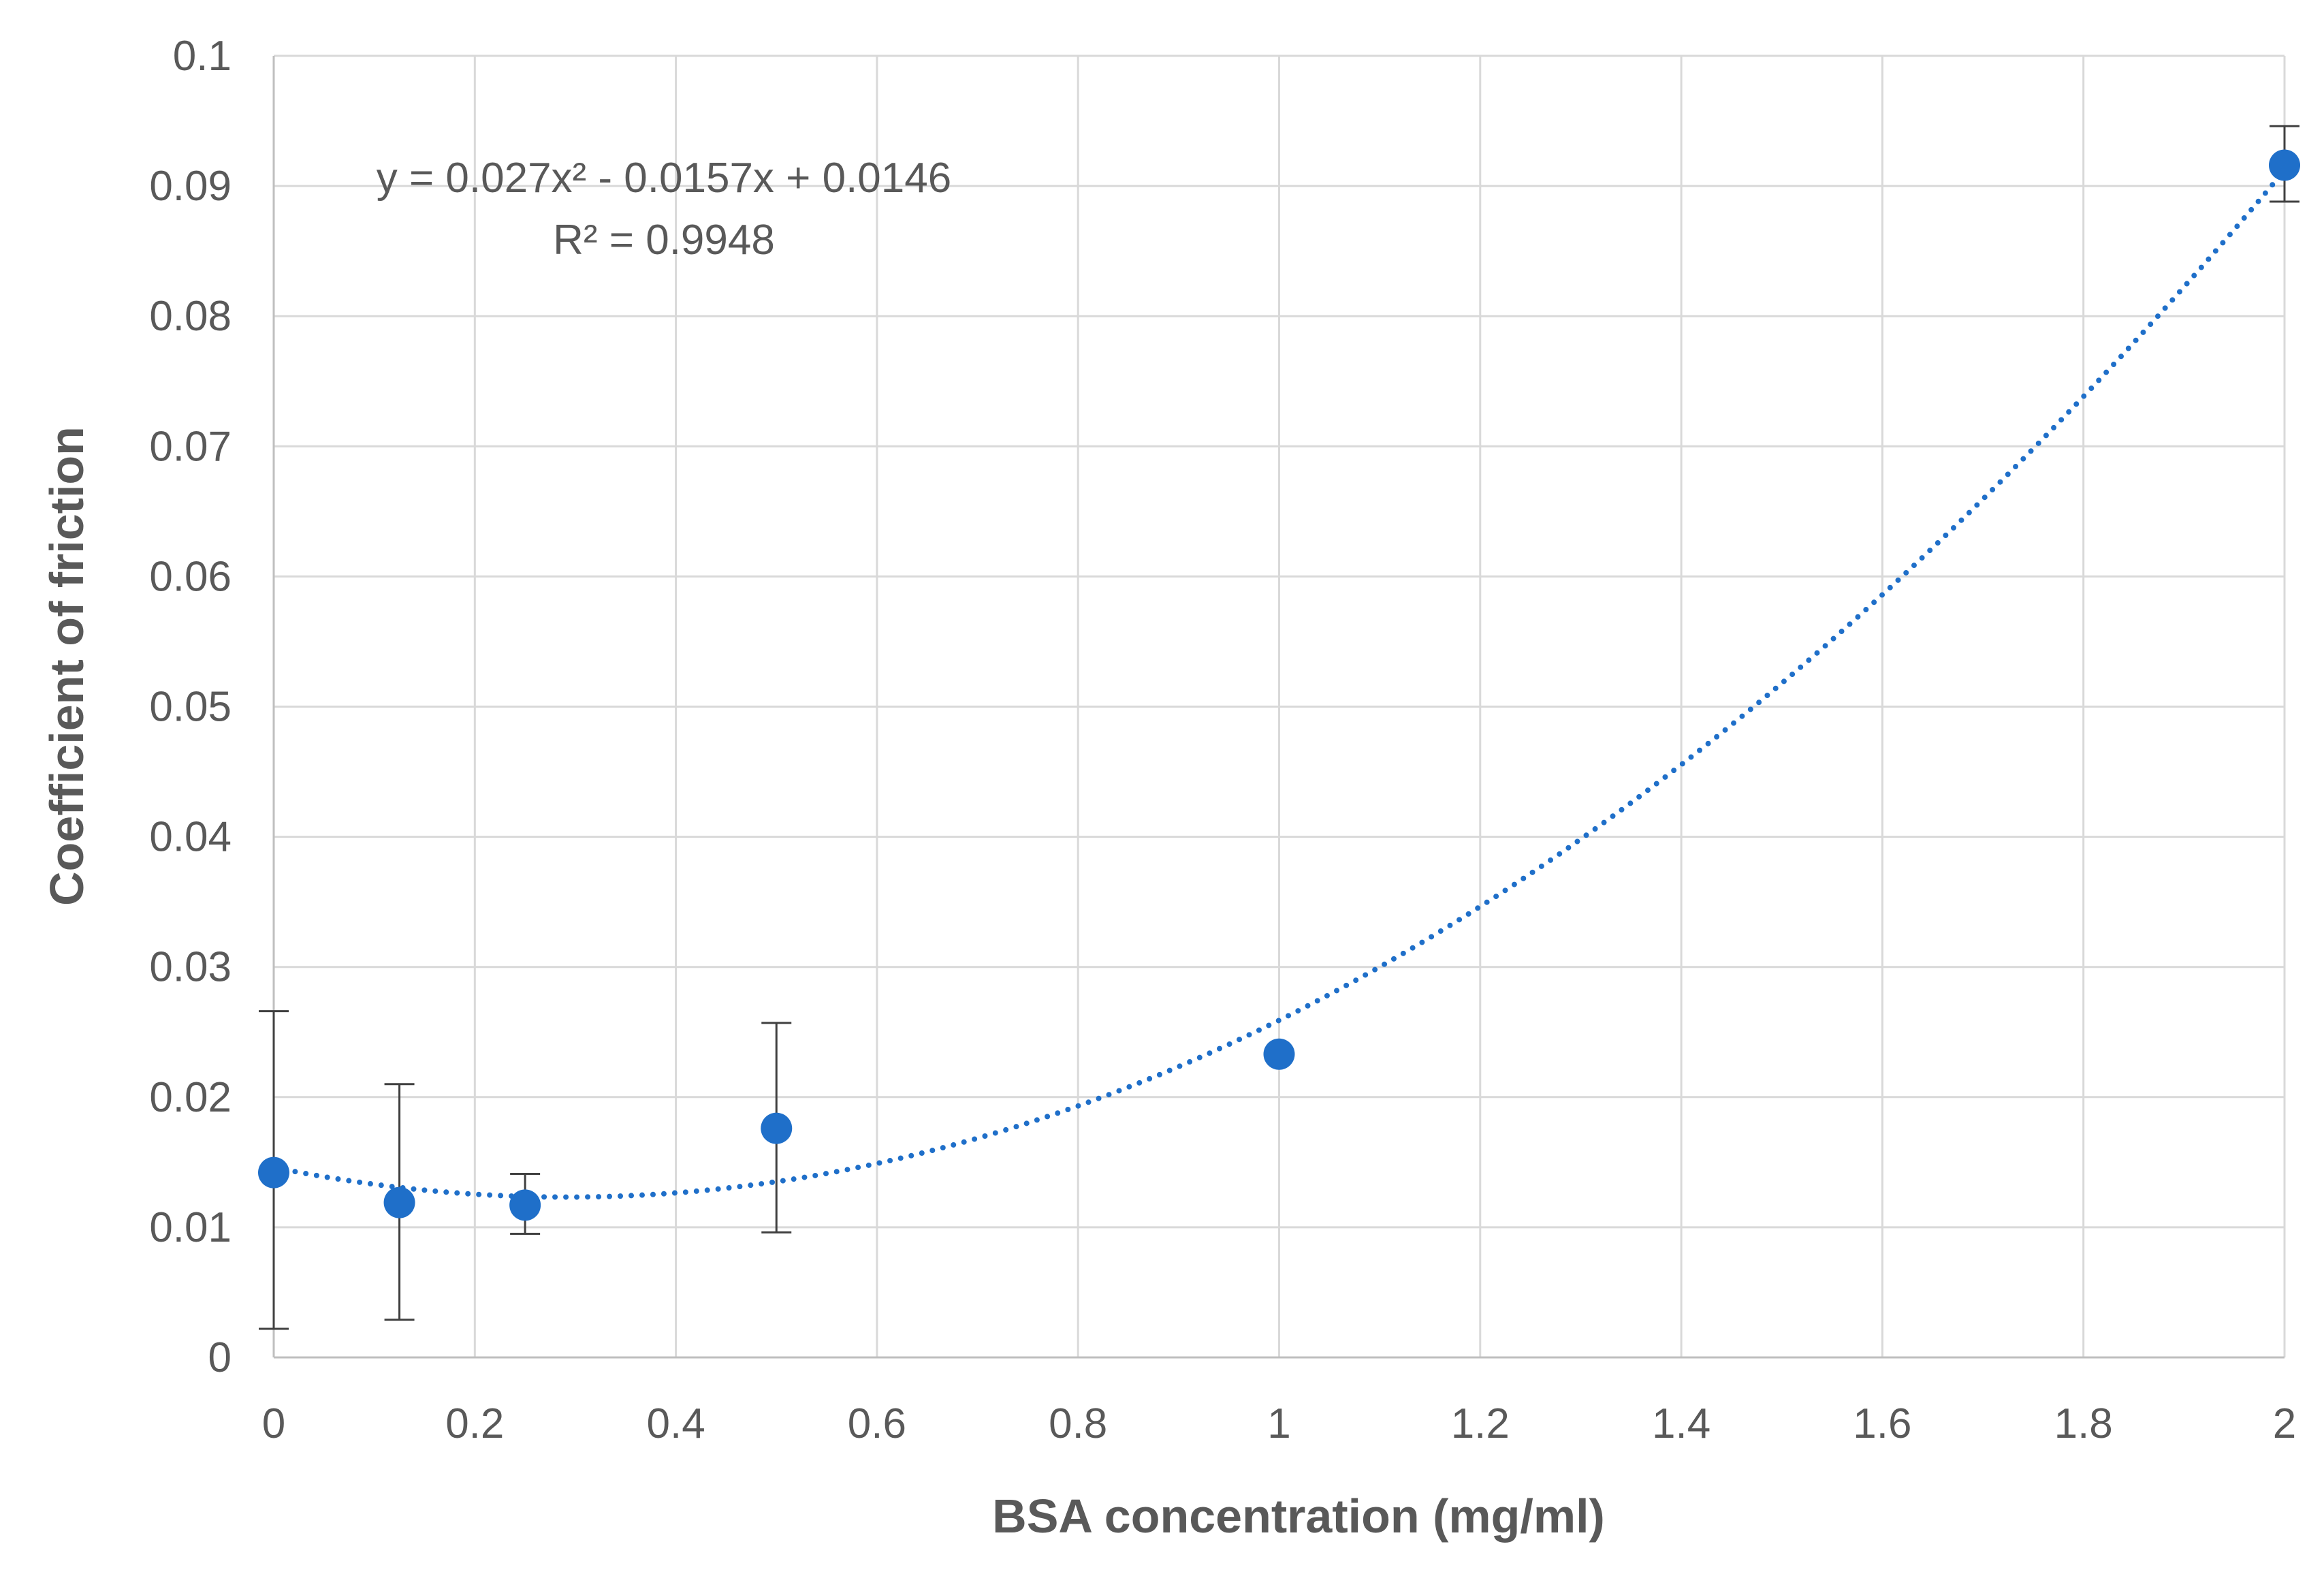 Image resolution: width=2324 pixels, height=1574 pixels. What do you see at coordinates (1480, 1423) in the screenshot?
I see `x-tick-label: 1.2` at bounding box center [1480, 1423].